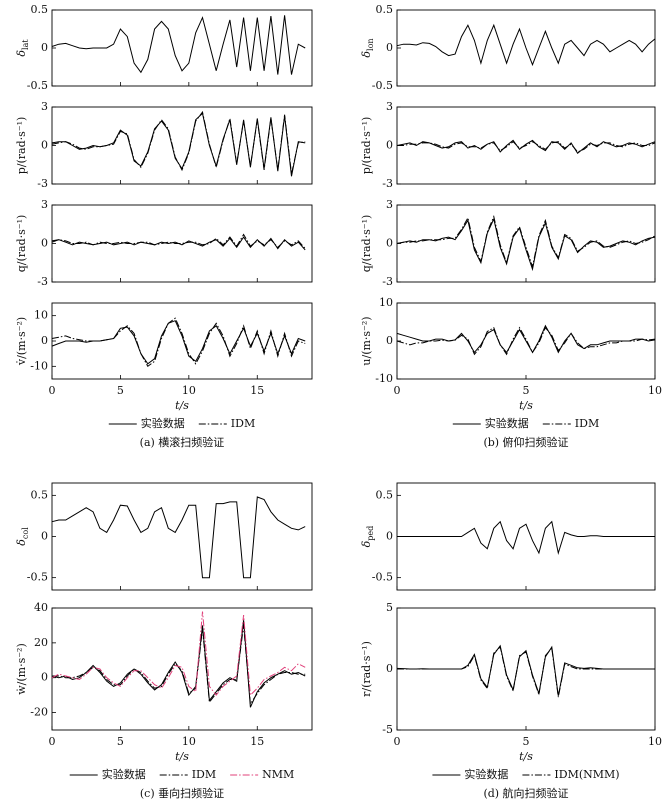 The image size is (670, 805). Describe the element at coordinates (278, 774) in the screenshot. I see `legend-label: NMM` at that location.